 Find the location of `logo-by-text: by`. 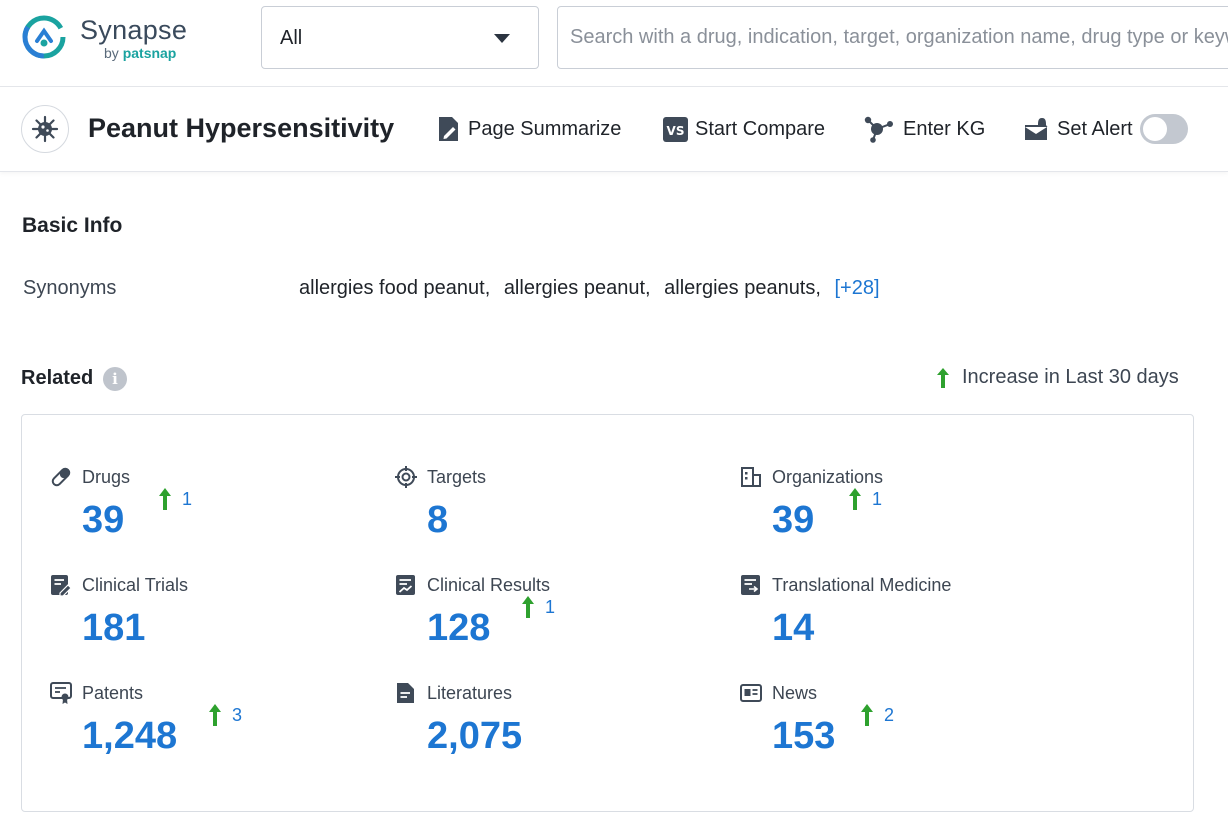

logo-by-text: by is located at coordinates (111, 53).